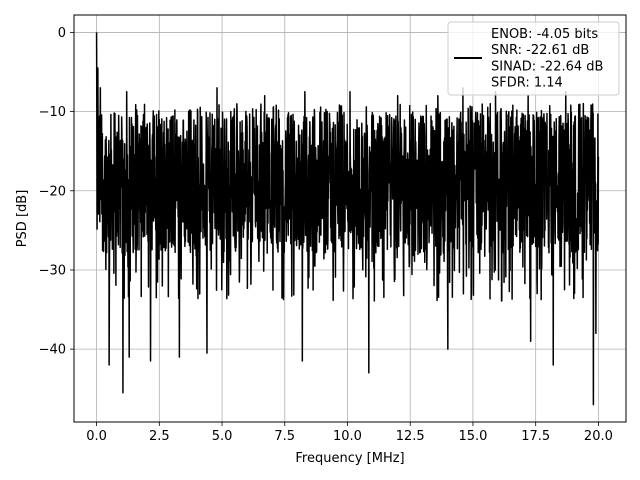  Describe the element at coordinates (52, 191) in the screenshot. I see `y-tick-label: −20` at that location.